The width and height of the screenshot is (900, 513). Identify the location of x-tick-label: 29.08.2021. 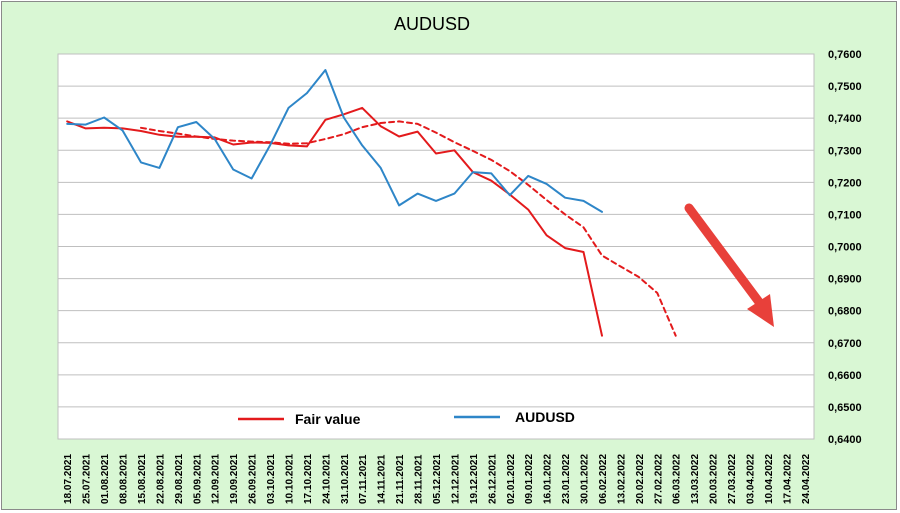
(179, 479).